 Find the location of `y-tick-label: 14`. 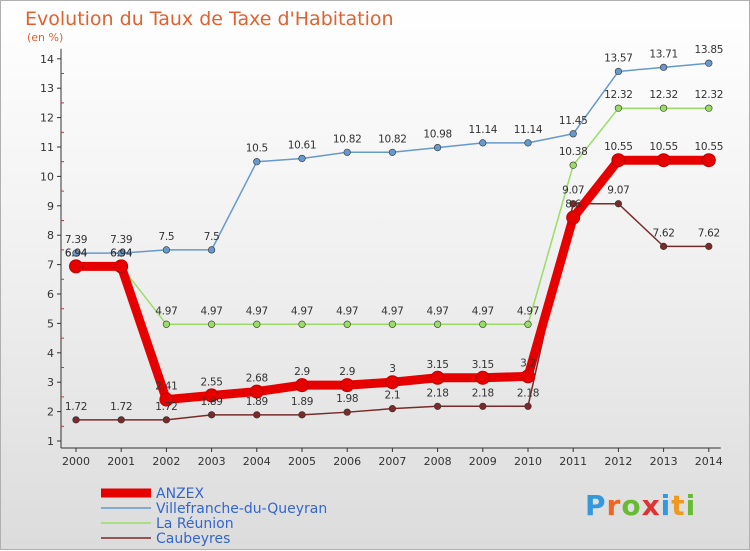

y-tick-label: 14 is located at coordinates (47, 59).